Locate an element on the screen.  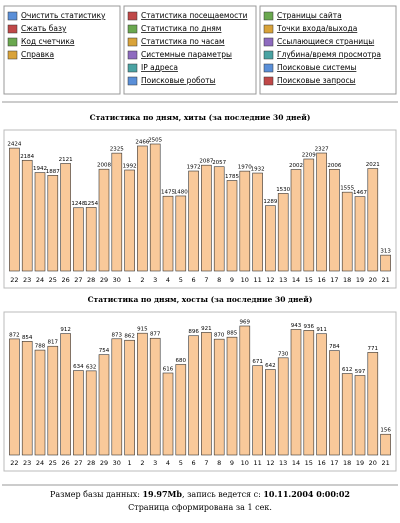
x-tick-label: 4 is located at coordinates (168, 280).